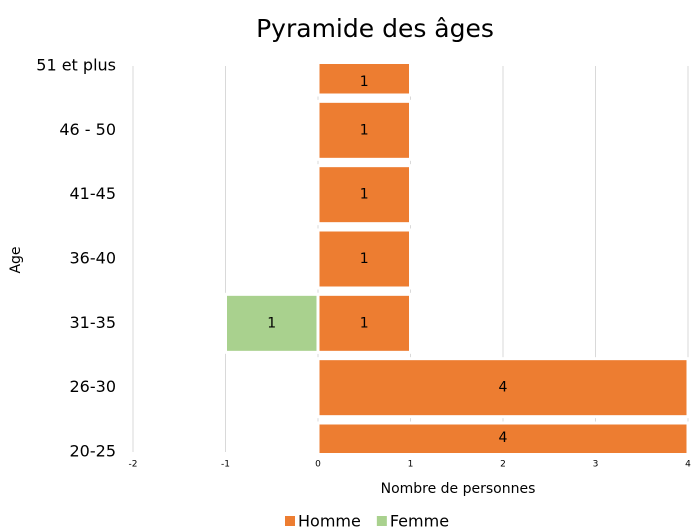 The width and height of the screenshot is (691, 532). What do you see at coordinates (93, 322) in the screenshot?
I see `y-tick-label: 31-35` at bounding box center [93, 322].